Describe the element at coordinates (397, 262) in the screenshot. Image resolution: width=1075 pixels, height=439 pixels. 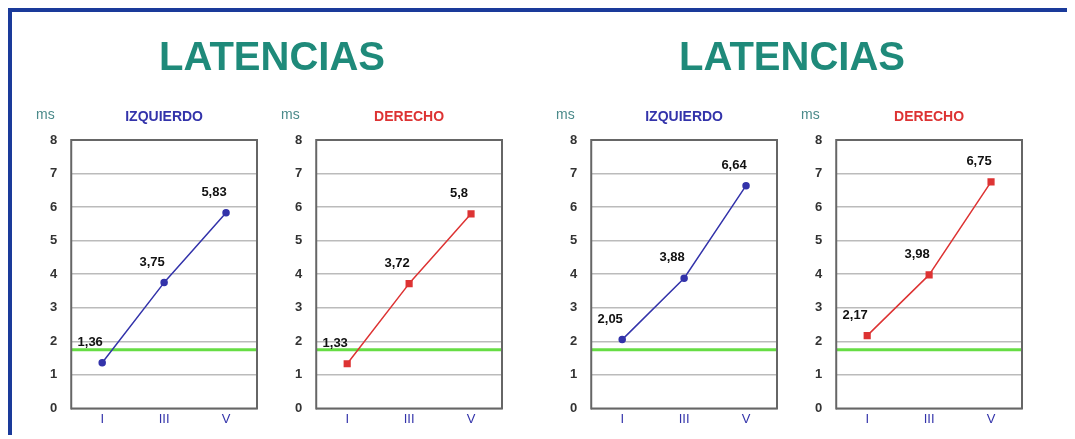
I see `data-label: 3,72` at that location.